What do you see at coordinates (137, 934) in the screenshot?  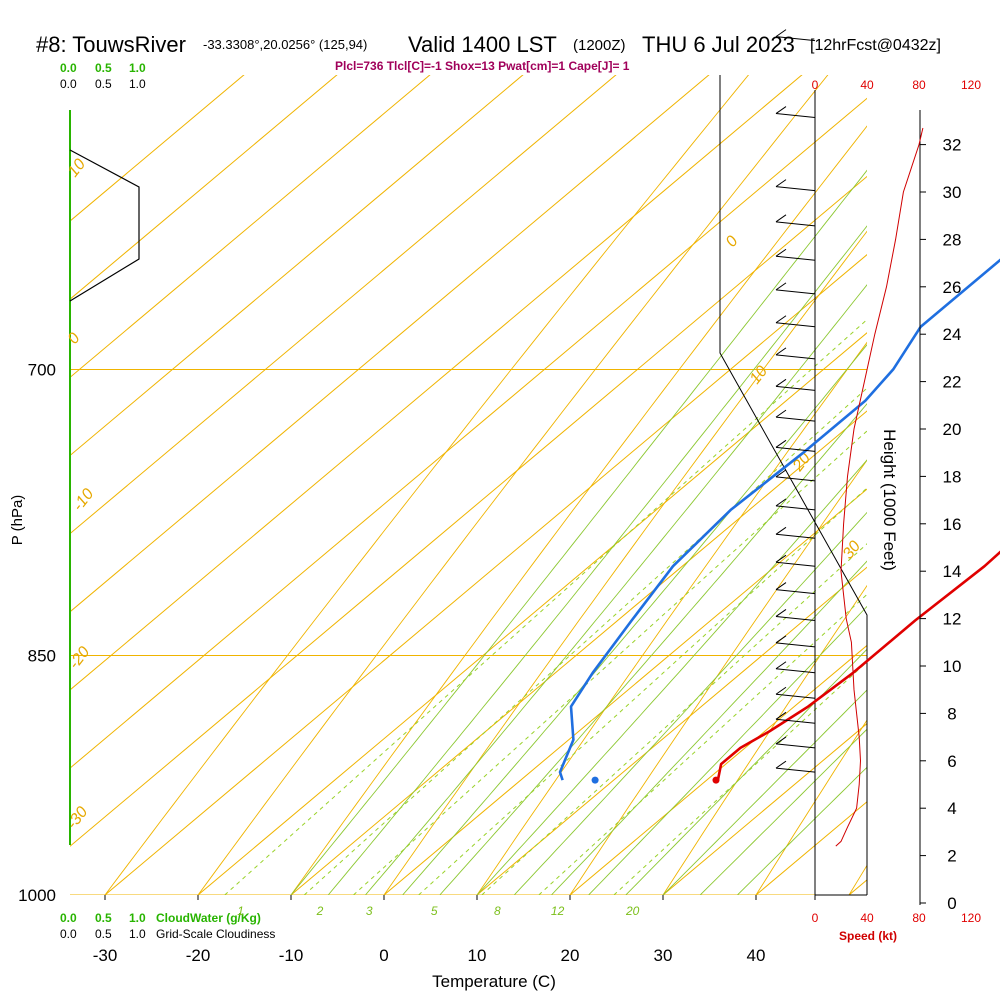 I see `cloud-scale-bottom-black-1: 1.0` at bounding box center [137, 934].